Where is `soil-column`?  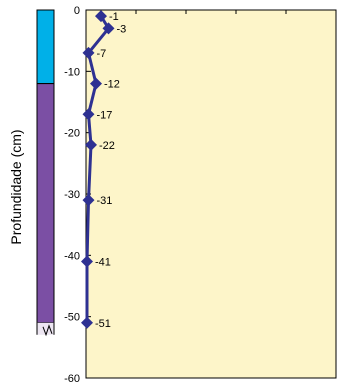
soil-column is located at coordinates (45, 173).